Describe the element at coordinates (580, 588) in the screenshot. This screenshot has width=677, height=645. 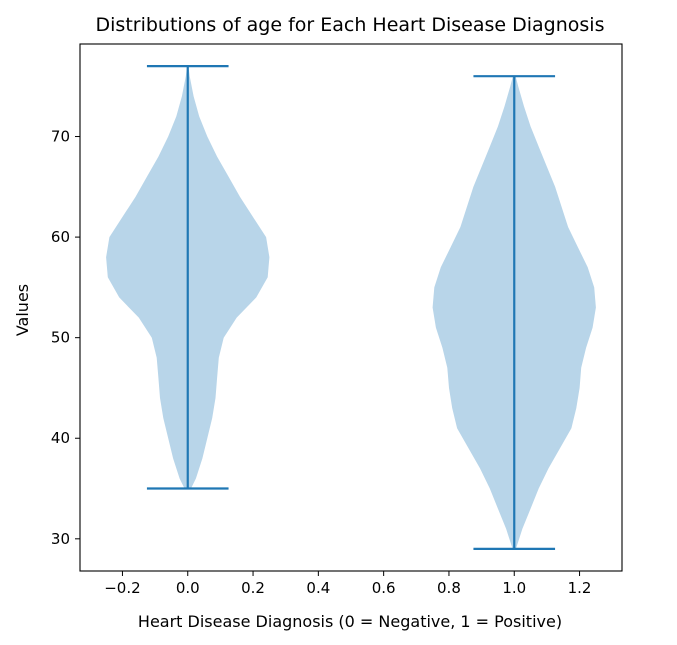
I see `x-tick-label: 1.2` at that location.